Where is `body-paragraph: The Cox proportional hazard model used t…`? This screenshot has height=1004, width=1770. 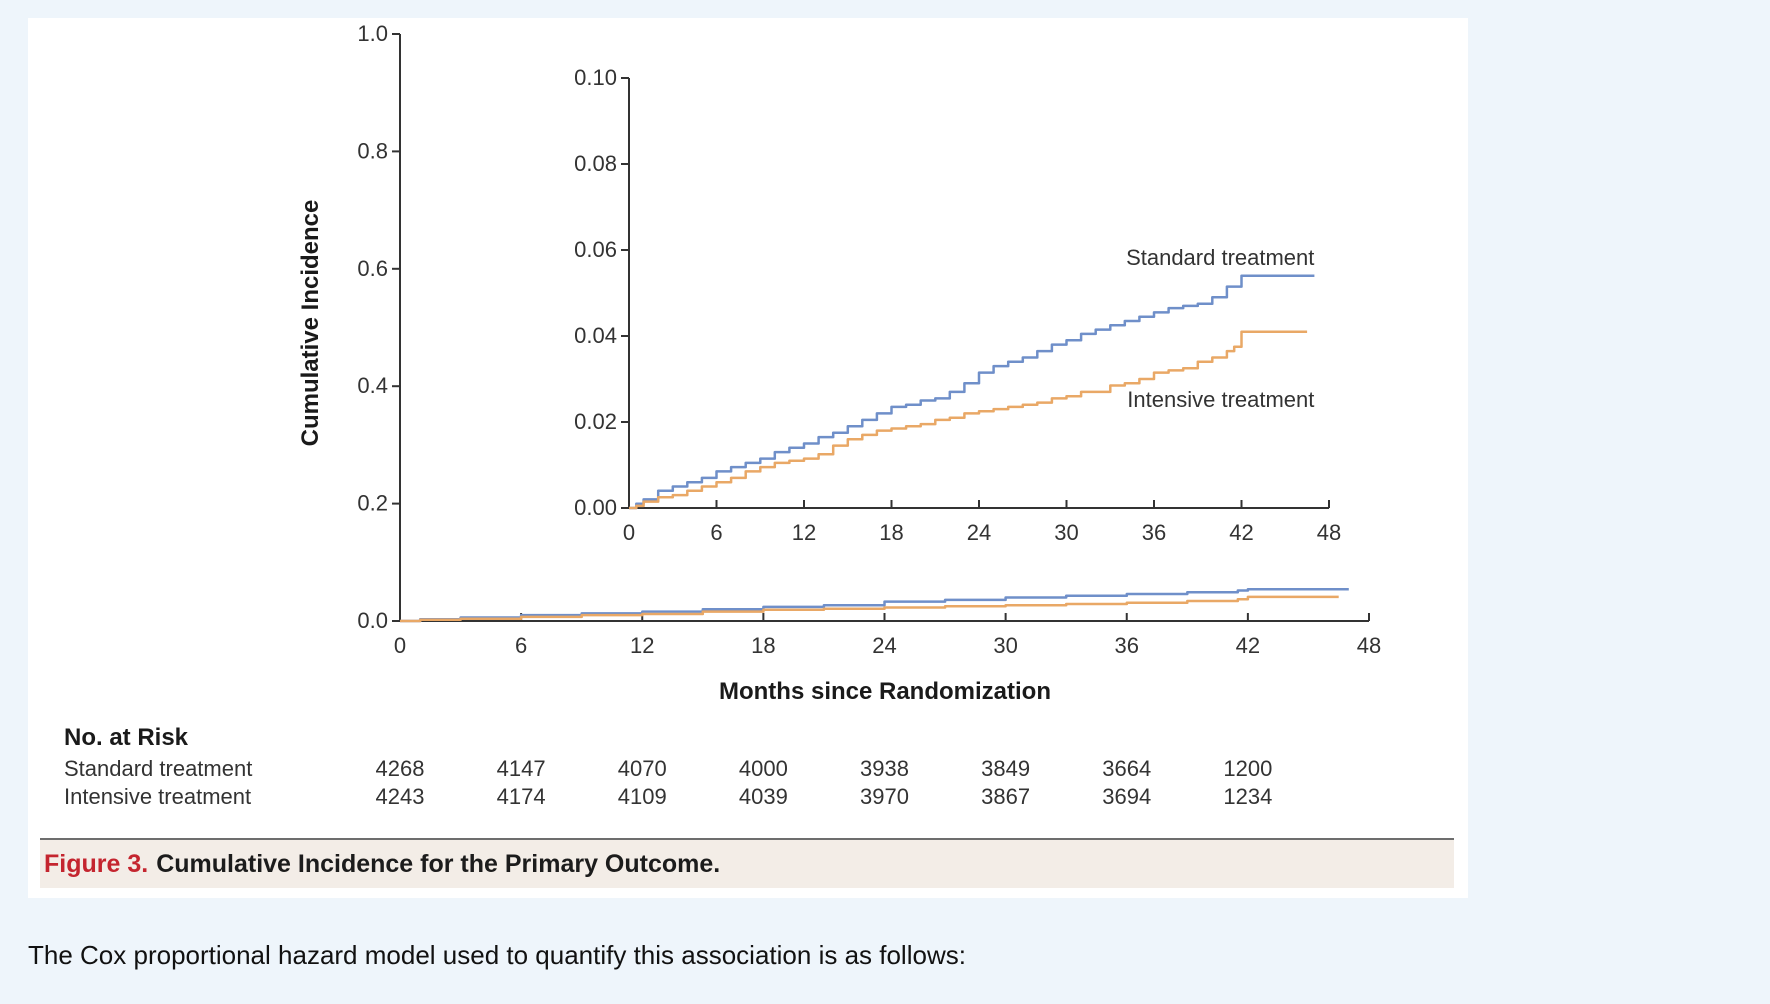
body-paragraph: The Cox proportional hazard model used t… is located at coordinates (497, 955).